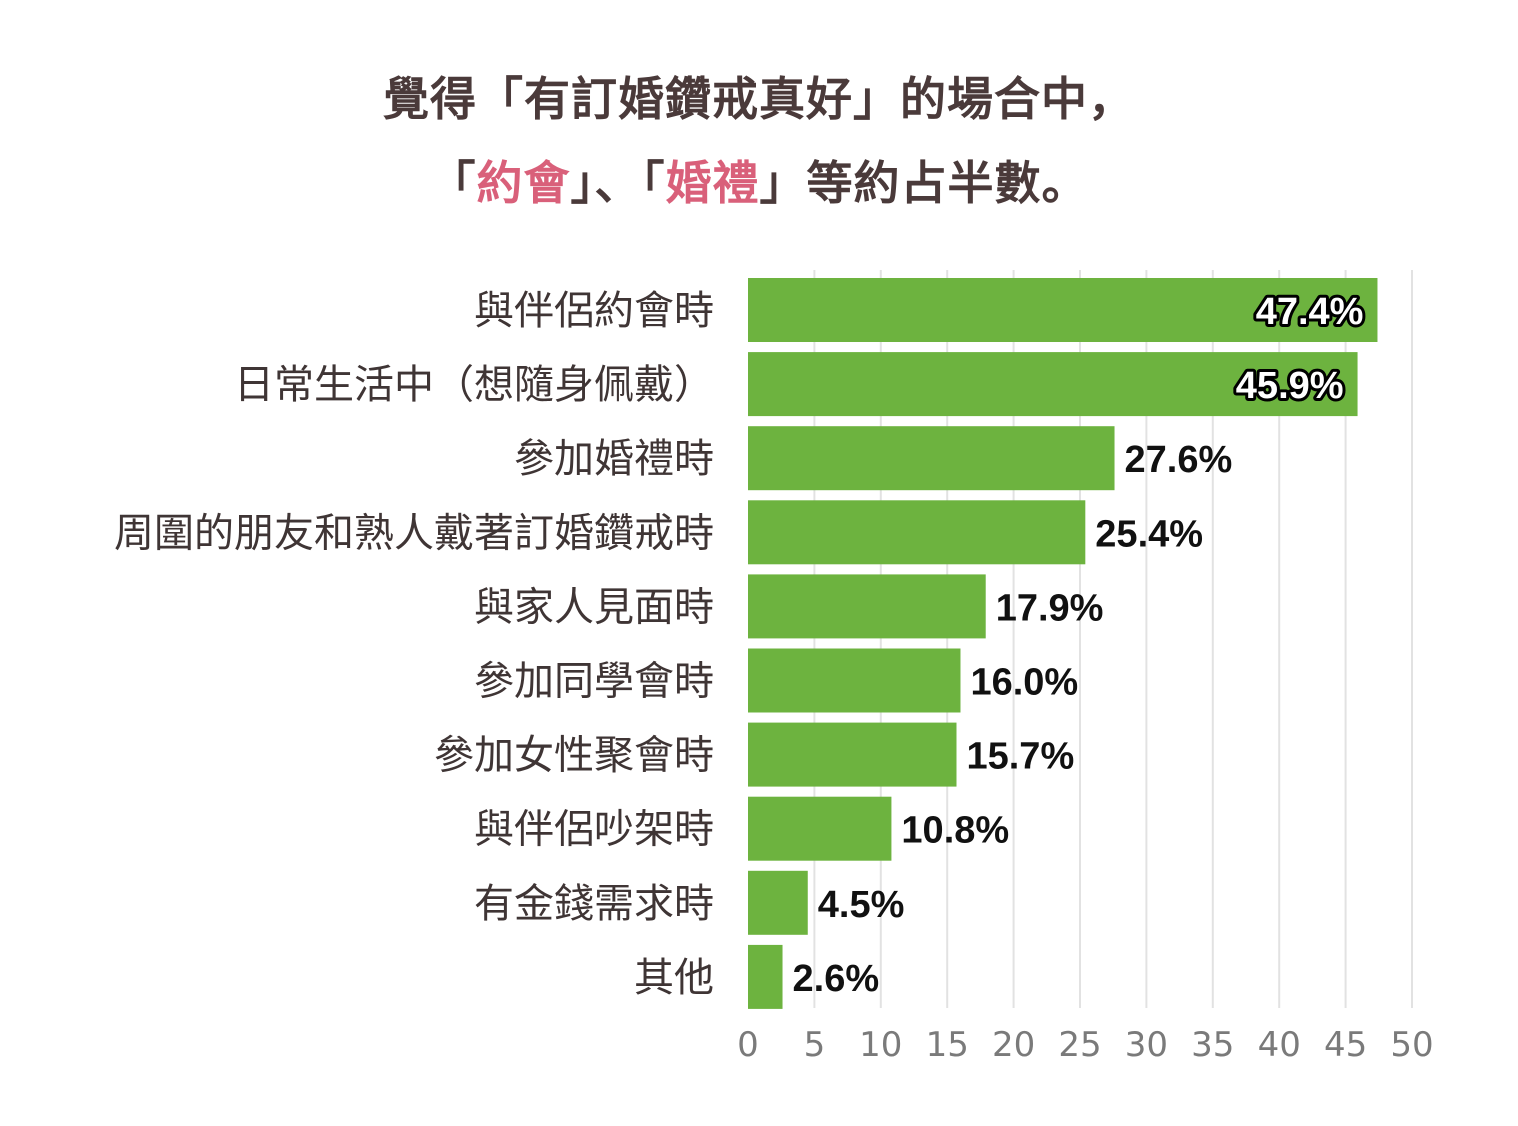 This screenshot has height=1126, width=1518. I want to click on category-label: 與家人見面時, so click(594, 607).